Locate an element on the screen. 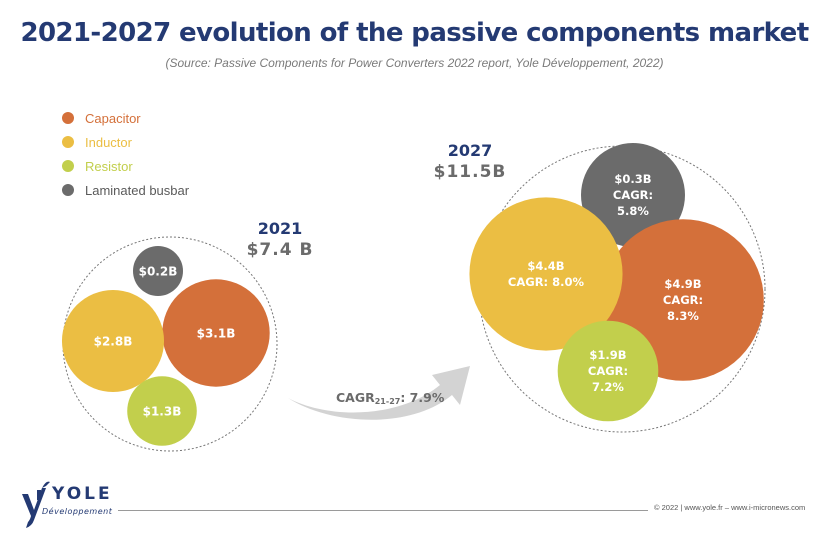  bubble-value-label: $3.1B is located at coordinates (216, 333).